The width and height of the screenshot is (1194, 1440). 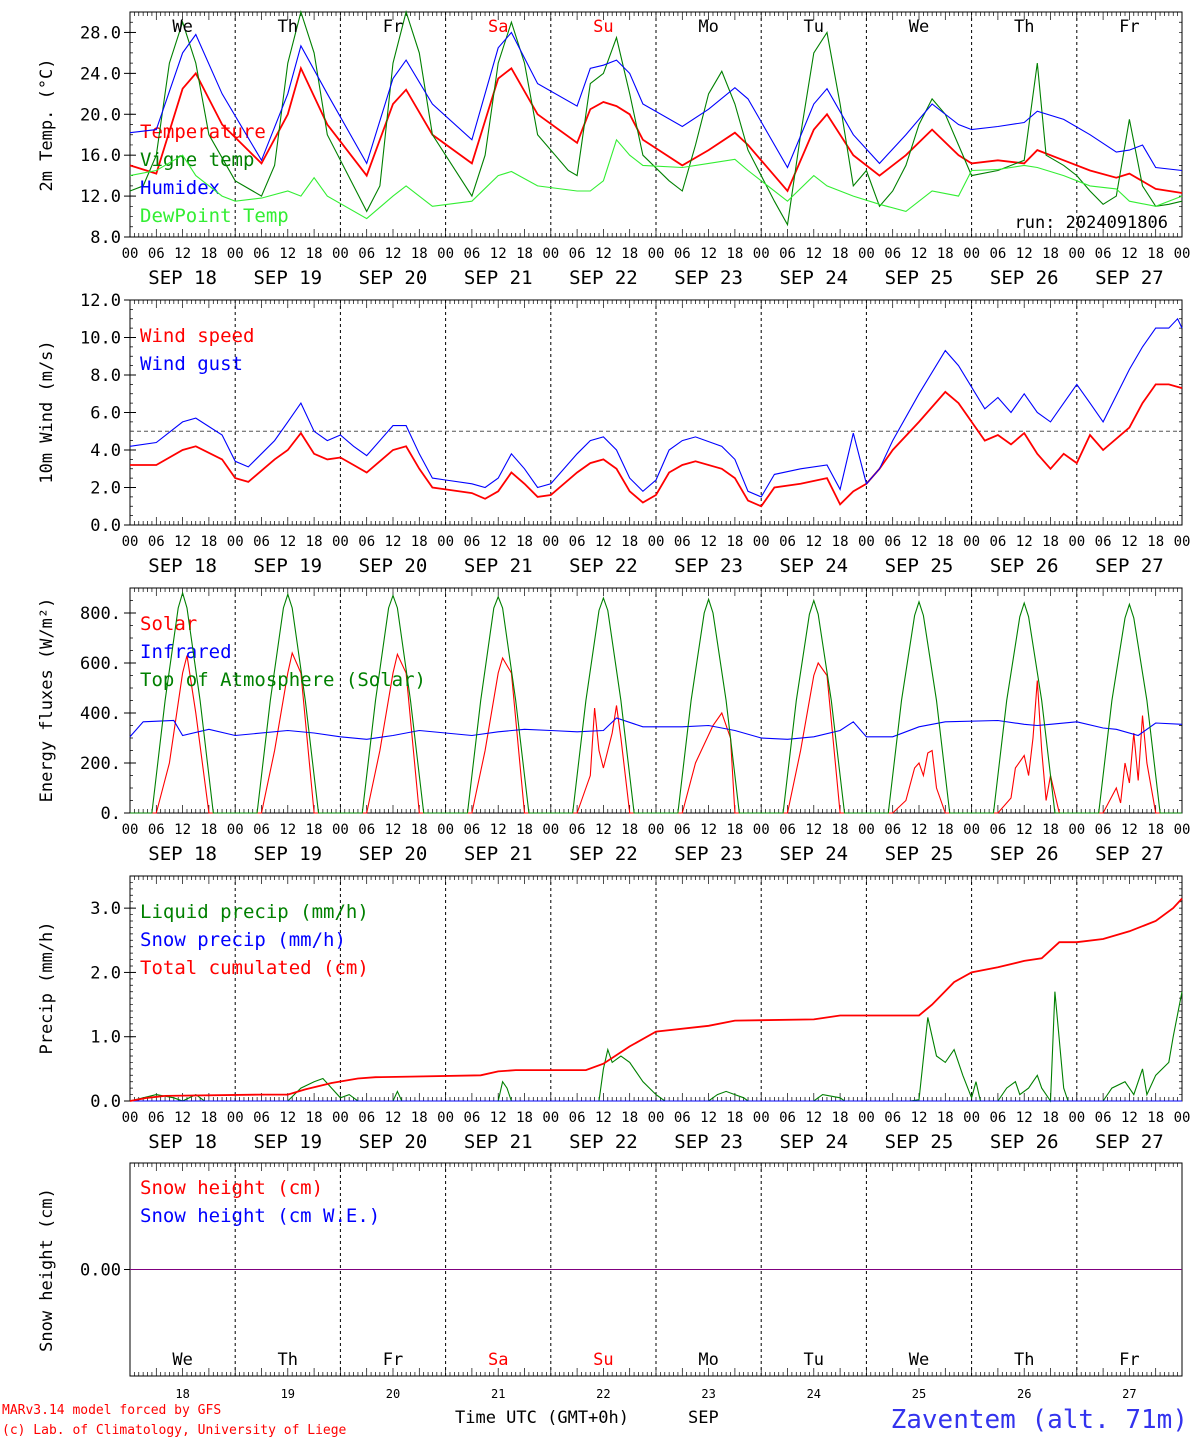 What do you see at coordinates (703, 1418) in the screenshot?
I see `month-label: SEP` at bounding box center [703, 1418].